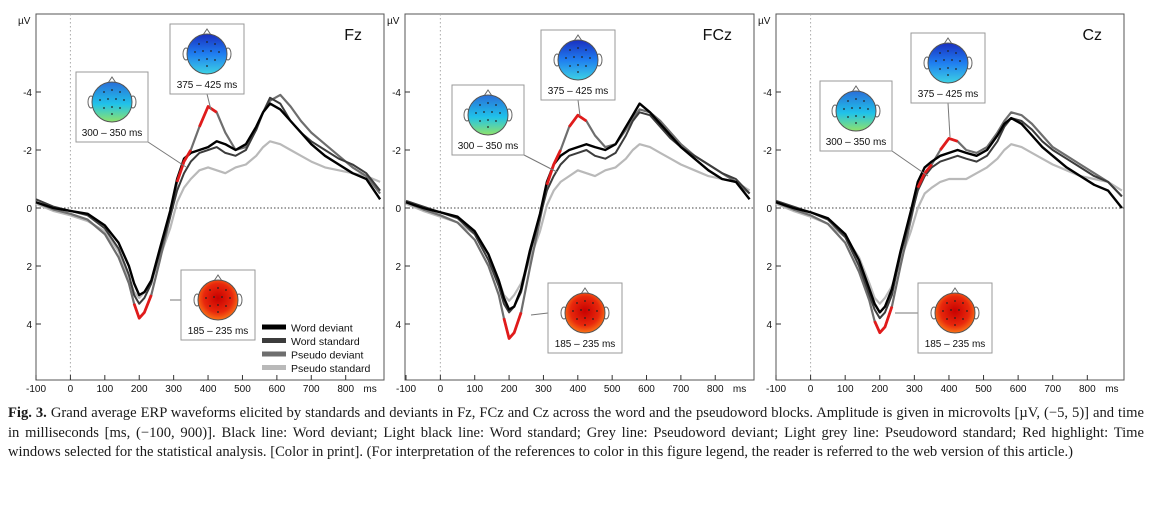 Image resolution: width=1150 pixels, height=511 pixels. I want to click on channel-title: Cz, so click(1092, 35).